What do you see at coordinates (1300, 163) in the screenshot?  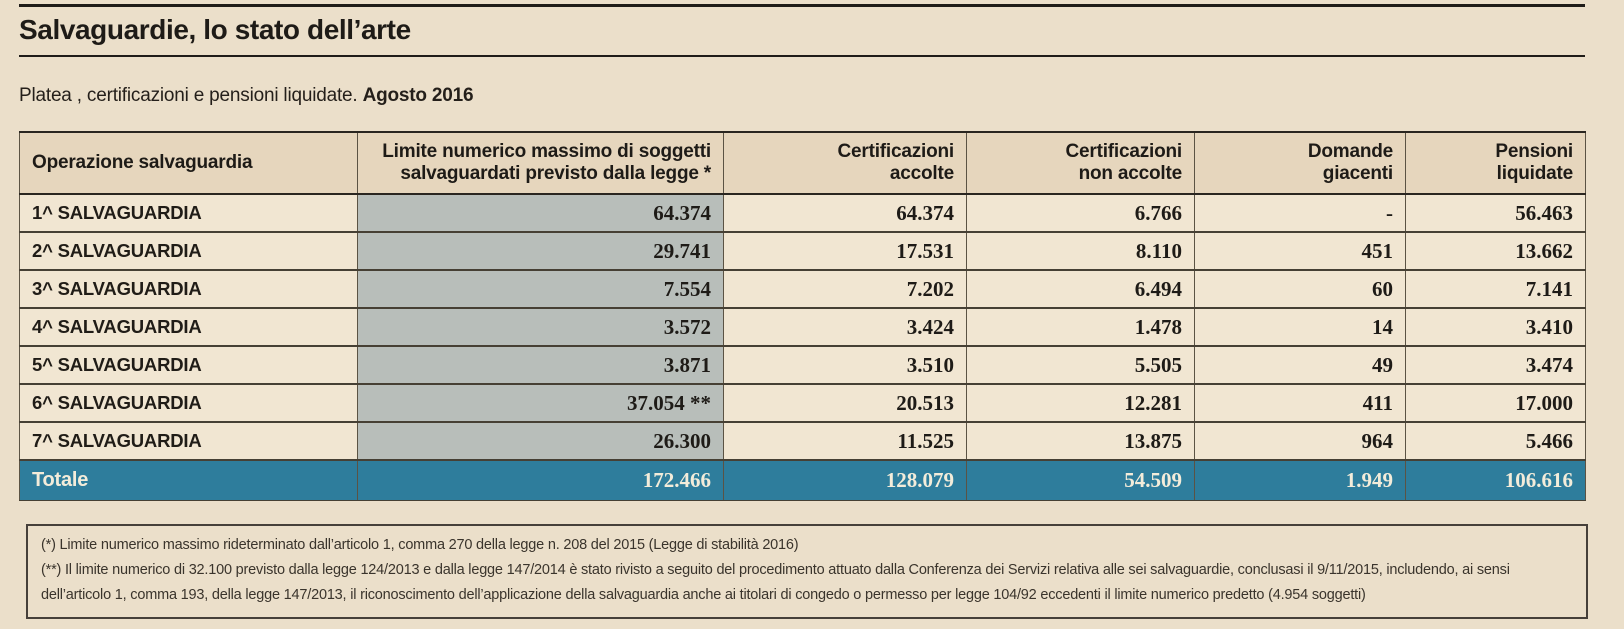 I see `col-header-domande-giacenti: Domande giacenti` at bounding box center [1300, 163].